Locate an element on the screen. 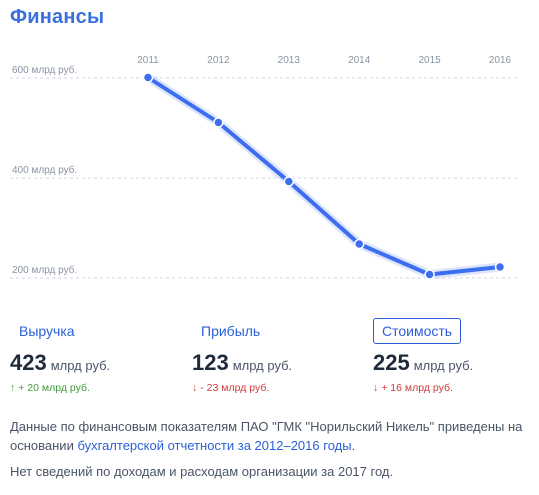 Image resolution: width=539 pixels, height=495 pixels. profit-value: 123 is located at coordinates (210, 362).